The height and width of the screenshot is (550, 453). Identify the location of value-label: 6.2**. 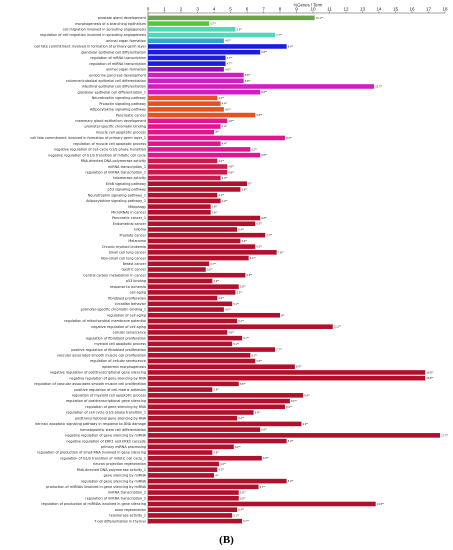
(255, 355).